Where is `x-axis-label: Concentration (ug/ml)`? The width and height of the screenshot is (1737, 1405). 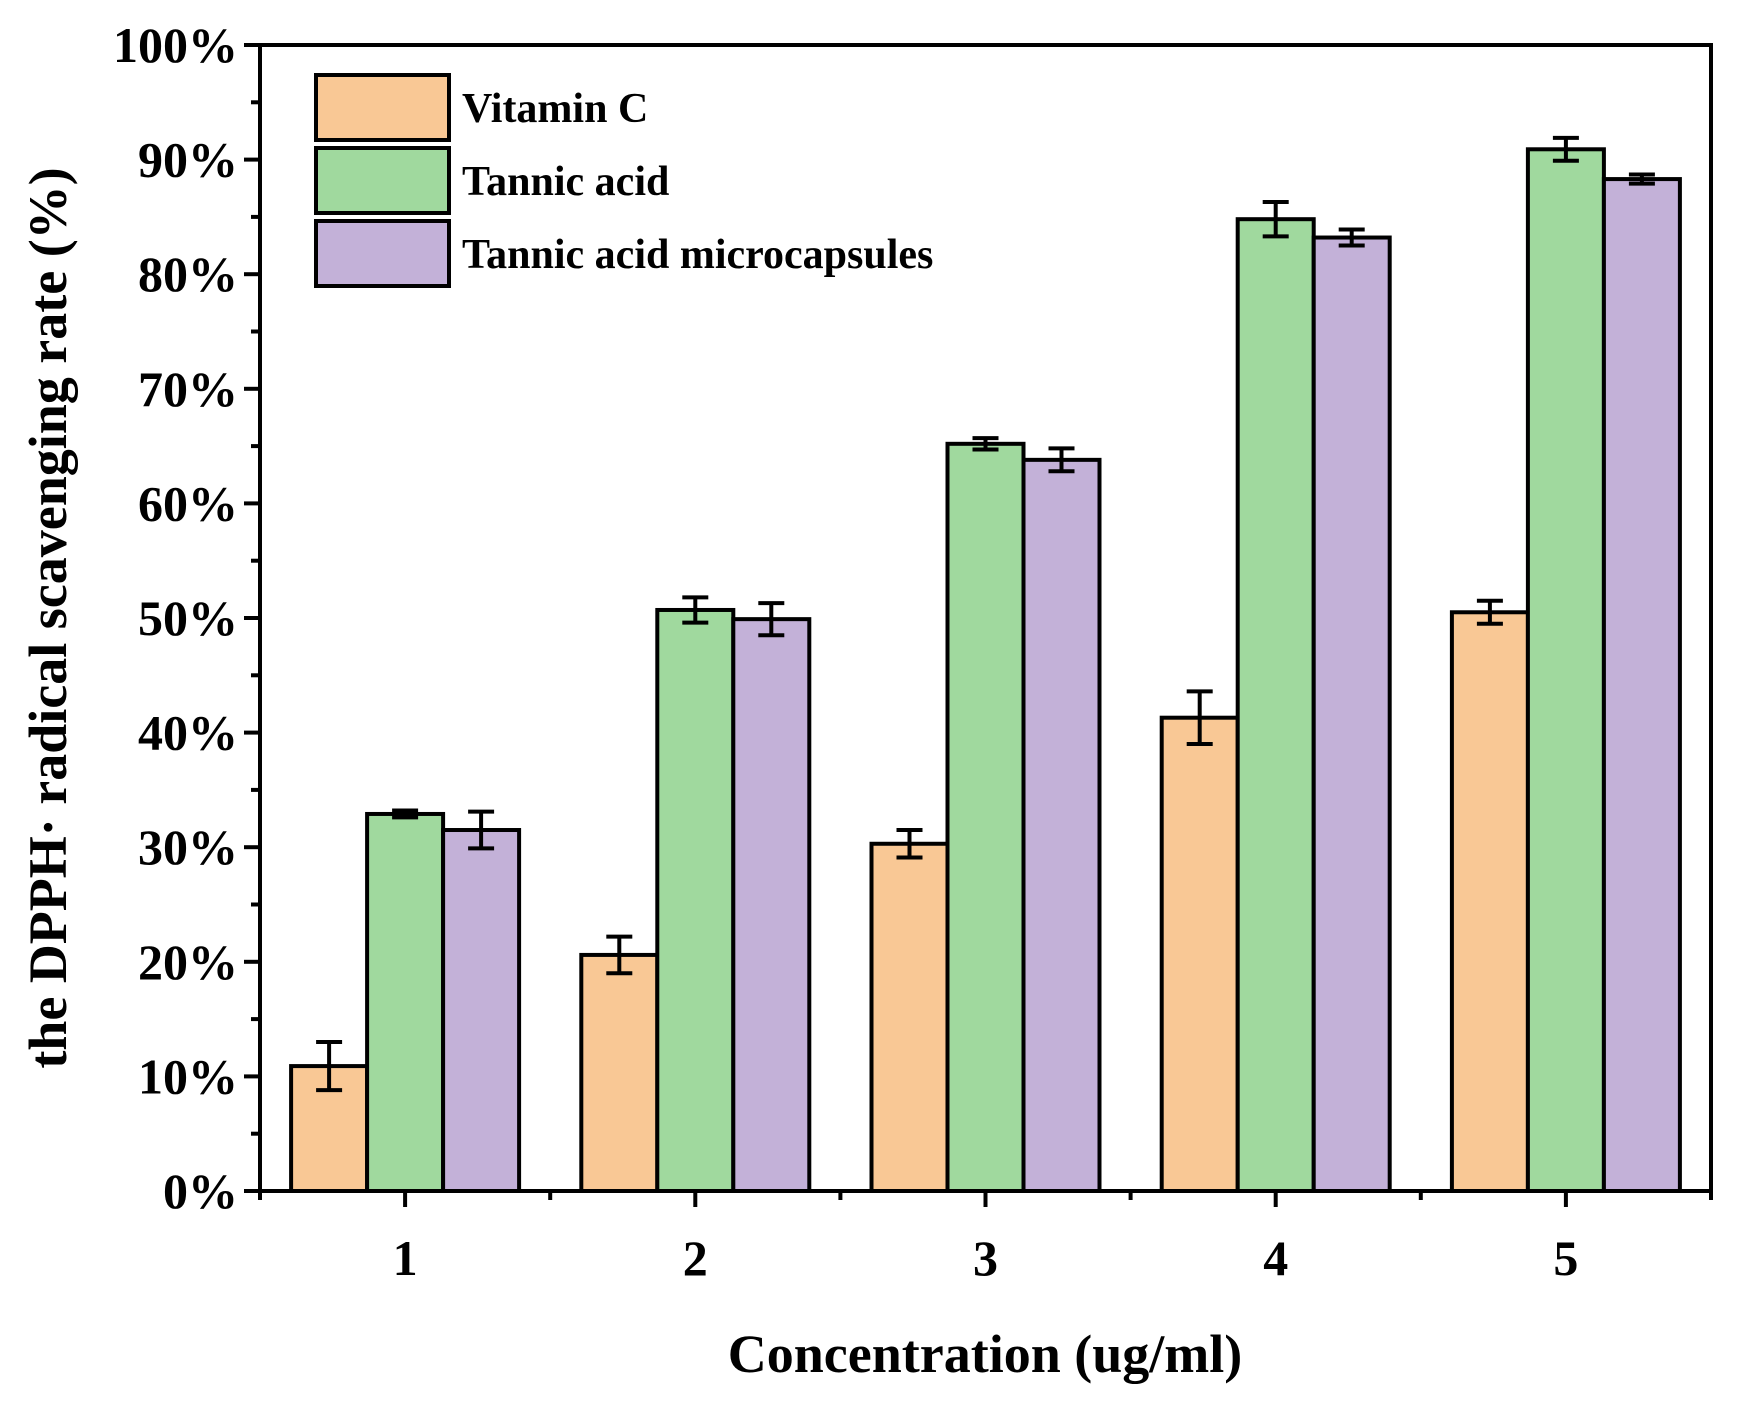 x-axis-label: Concentration (ug/ml) is located at coordinates (985, 1354).